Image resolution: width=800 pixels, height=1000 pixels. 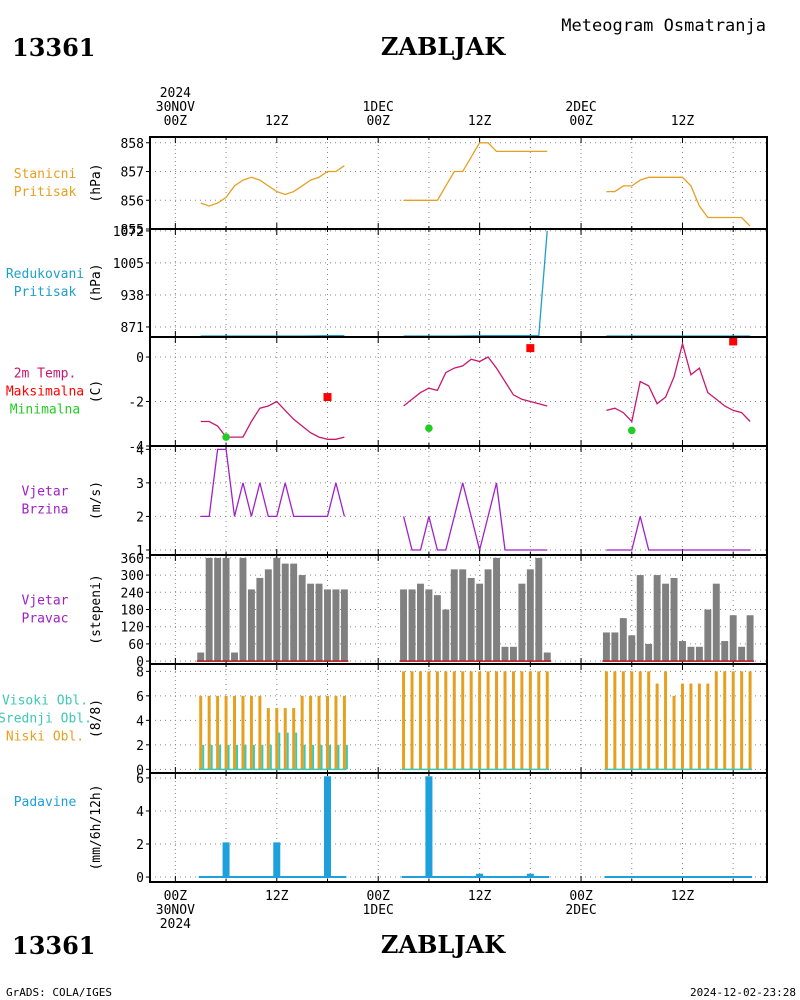 What do you see at coordinates (45, 374) in the screenshot?
I see `variable-label: 2m Temp.` at bounding box center [45, 374].